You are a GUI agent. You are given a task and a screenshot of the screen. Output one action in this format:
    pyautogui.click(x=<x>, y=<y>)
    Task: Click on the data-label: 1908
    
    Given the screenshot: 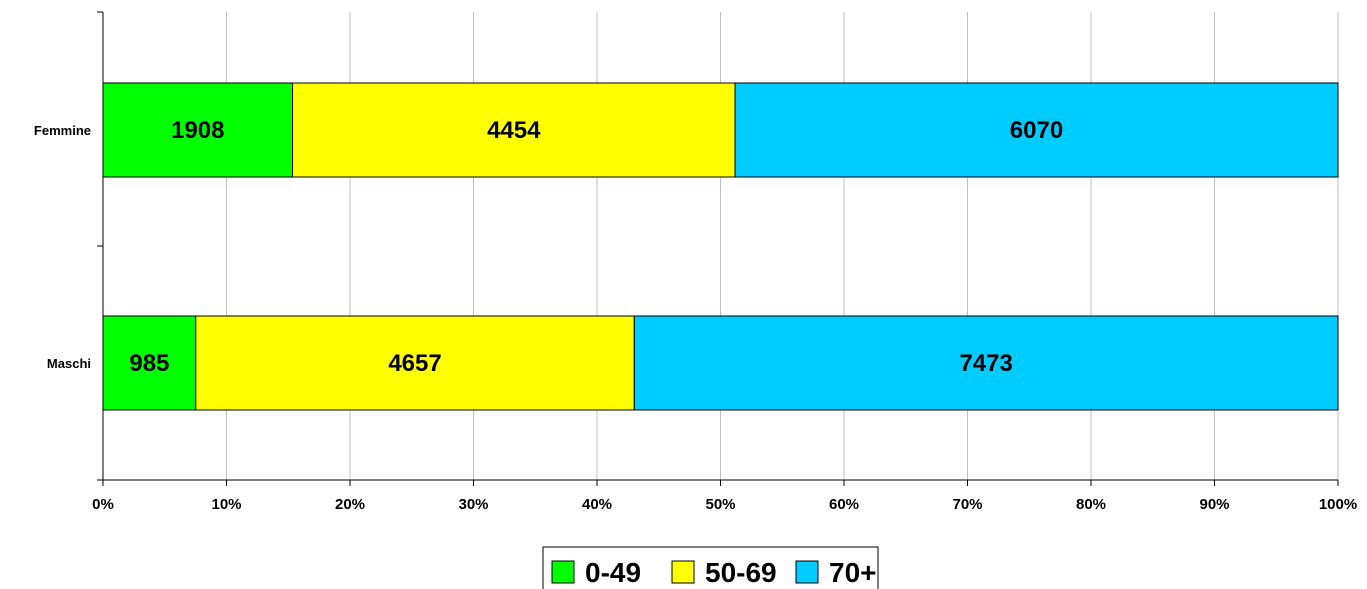 What is the action you would take?
    pyautogui.click(x=197, y=130)
    